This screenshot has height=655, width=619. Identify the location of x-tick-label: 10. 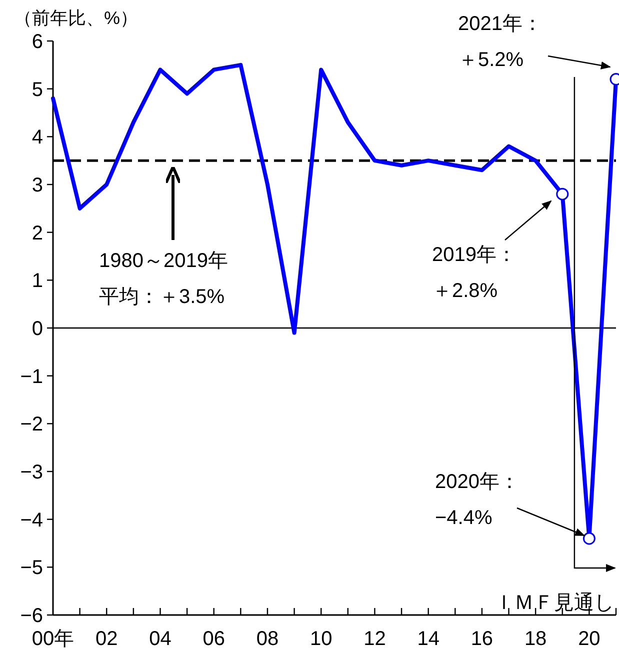
(321, 639).